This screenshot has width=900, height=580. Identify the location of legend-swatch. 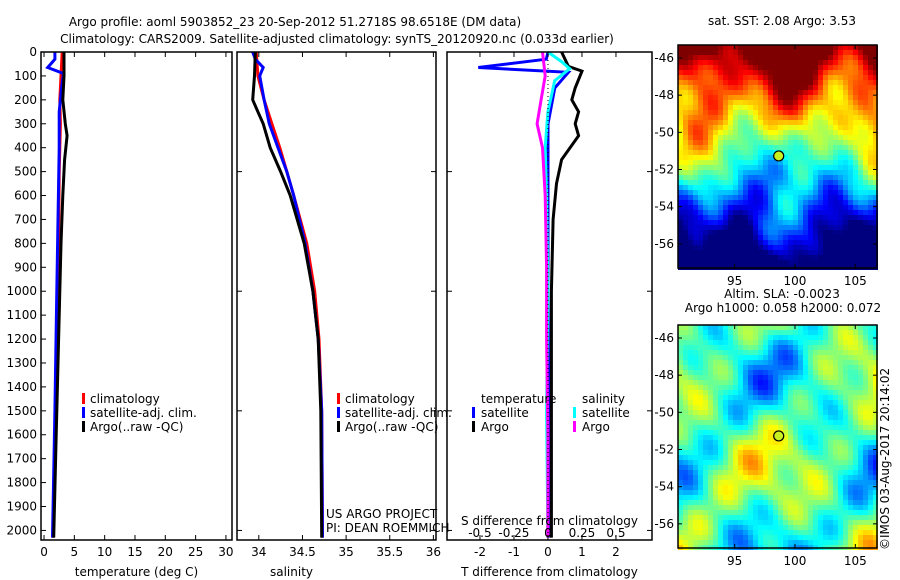
(338, 426).